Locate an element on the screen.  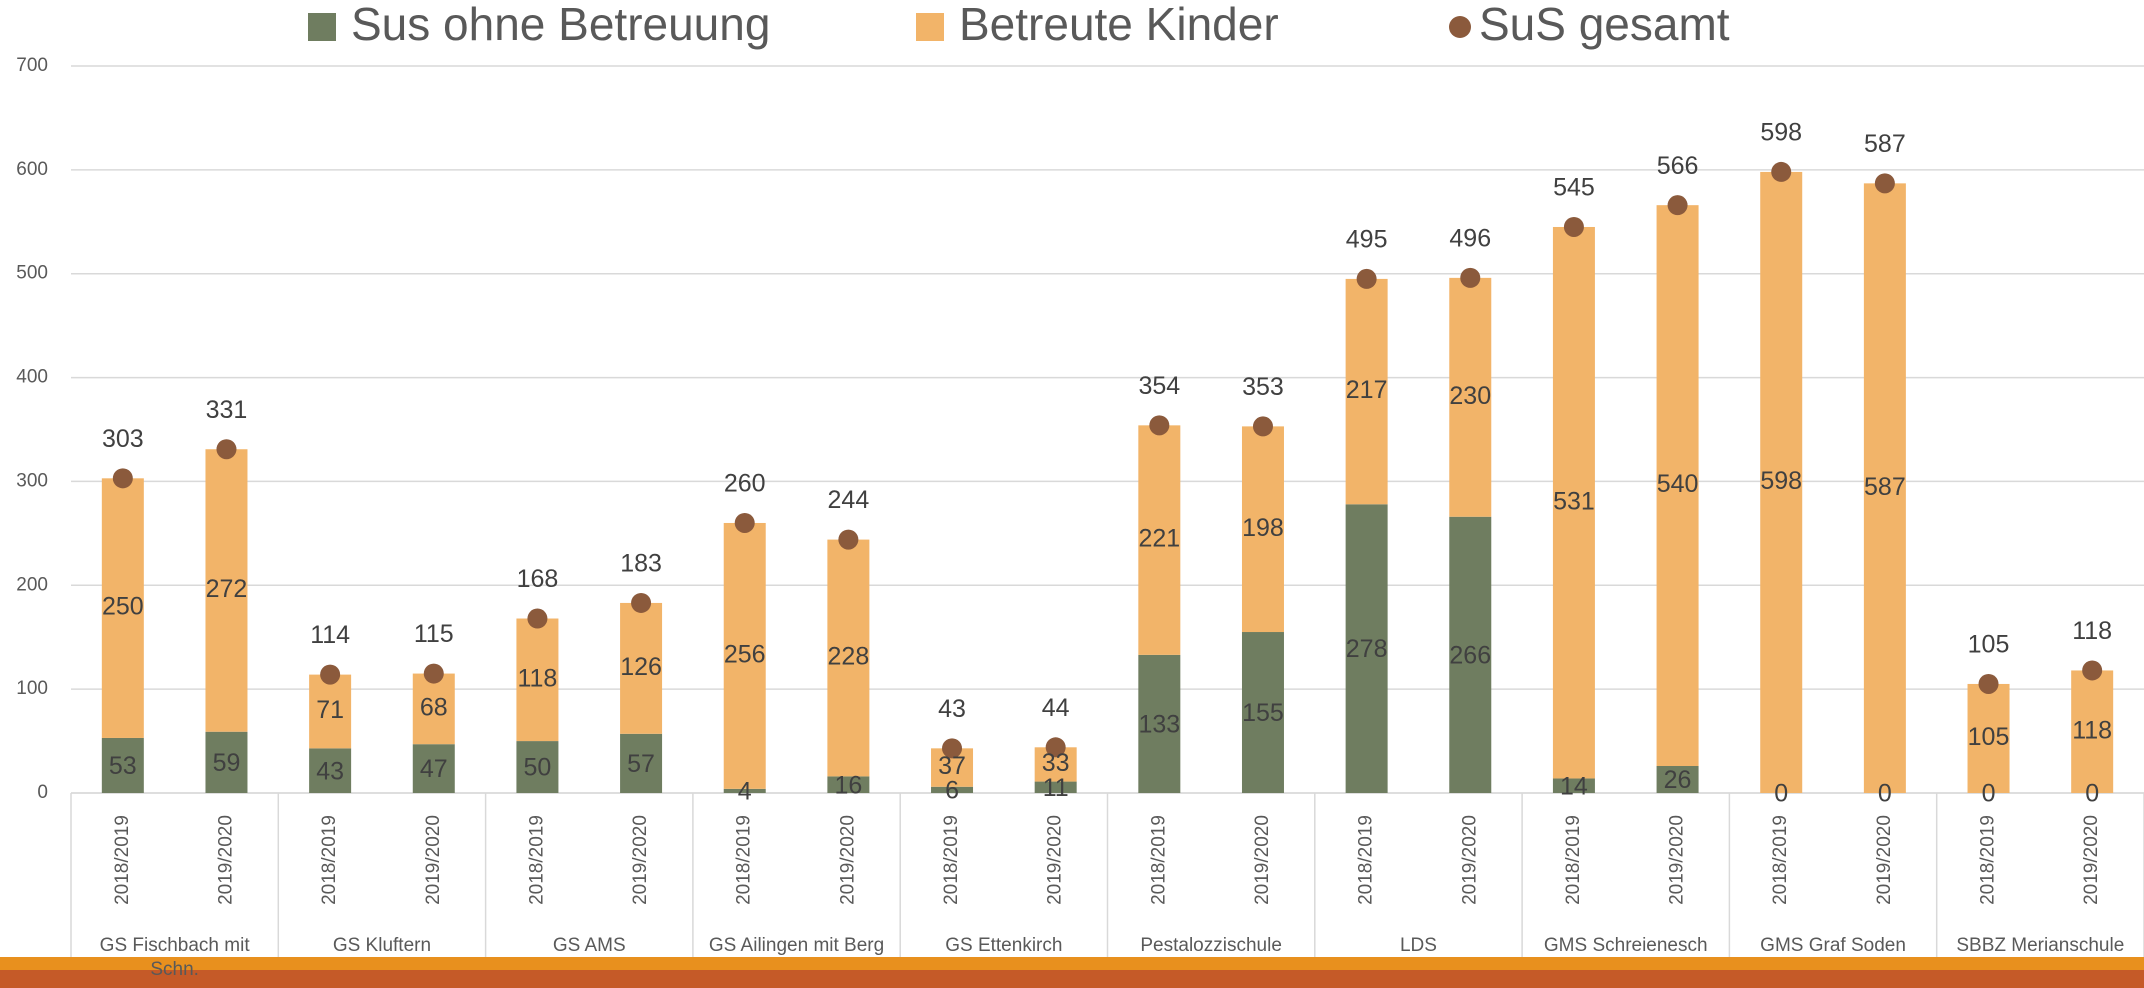
data-label: 566 is located at coordinates (1678, 166).